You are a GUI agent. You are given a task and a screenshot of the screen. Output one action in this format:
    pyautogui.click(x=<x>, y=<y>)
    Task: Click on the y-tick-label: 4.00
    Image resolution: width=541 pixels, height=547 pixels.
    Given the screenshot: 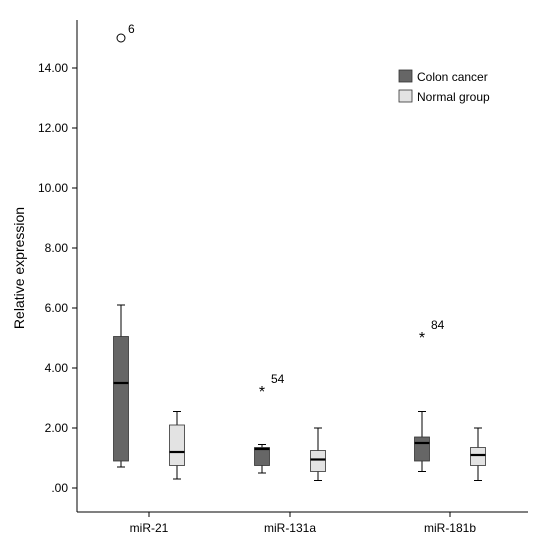 What is the action you would take?
    pyautogui.click(x=57, y=368)
    